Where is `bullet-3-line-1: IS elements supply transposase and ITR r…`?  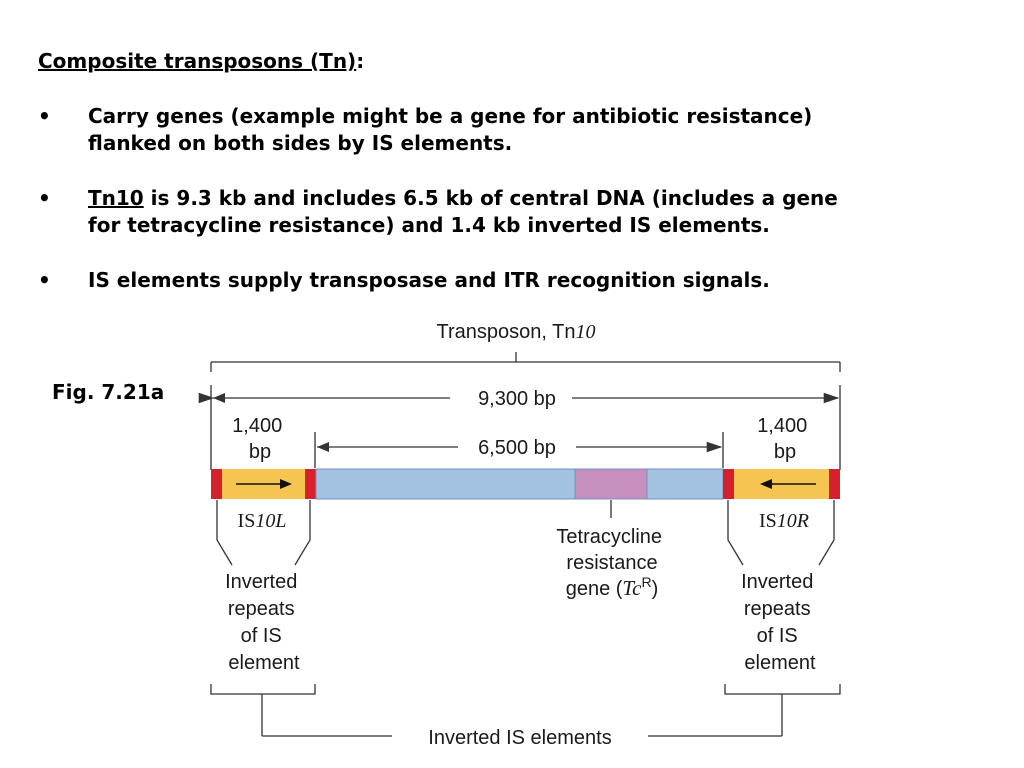 bullet-3-line-1: IS elements supply transposase and ITR r… is located at coordinates (429, 280).